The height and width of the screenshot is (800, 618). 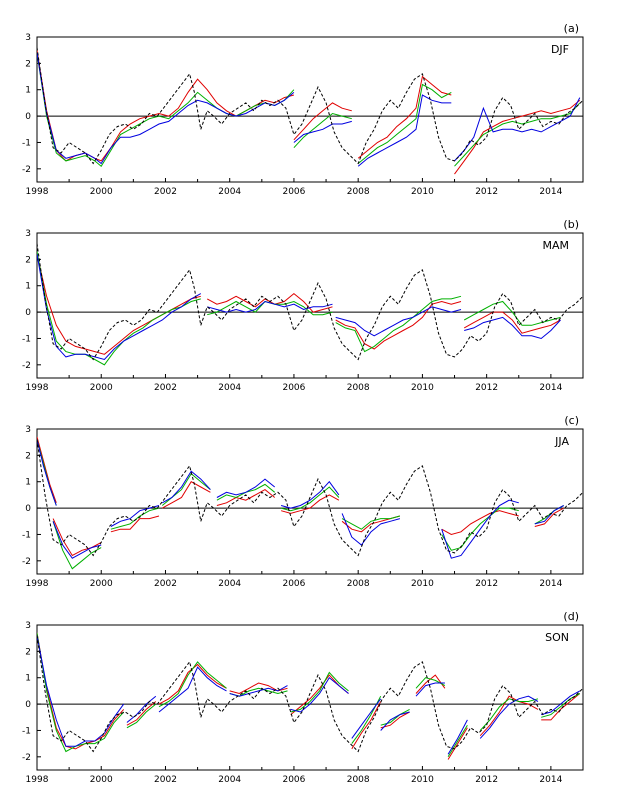 I want to click on y-tick-label: -1, so click(x=26, y=731).